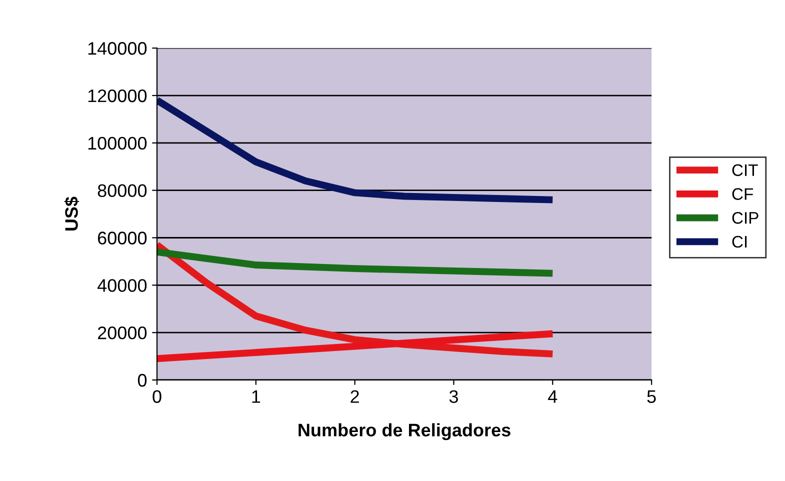  What do you see at coordinates (651, 396) in the screenshot?
I see `x-tick-label: 5` at bounding box center [651, 396].